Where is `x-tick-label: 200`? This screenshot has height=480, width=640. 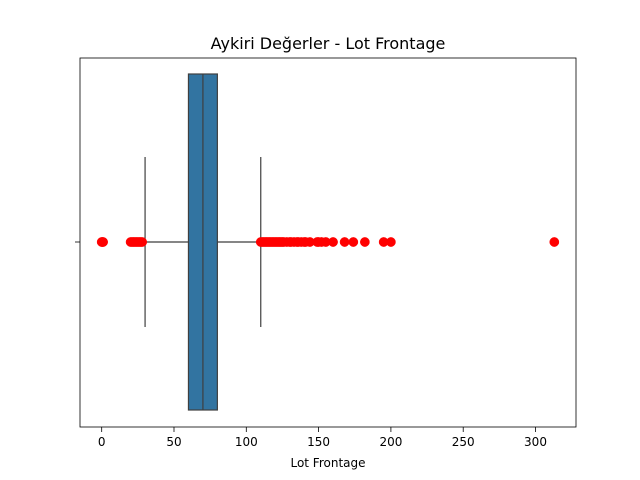
x-tick-label: 200 is located at coordinates (390, 442).